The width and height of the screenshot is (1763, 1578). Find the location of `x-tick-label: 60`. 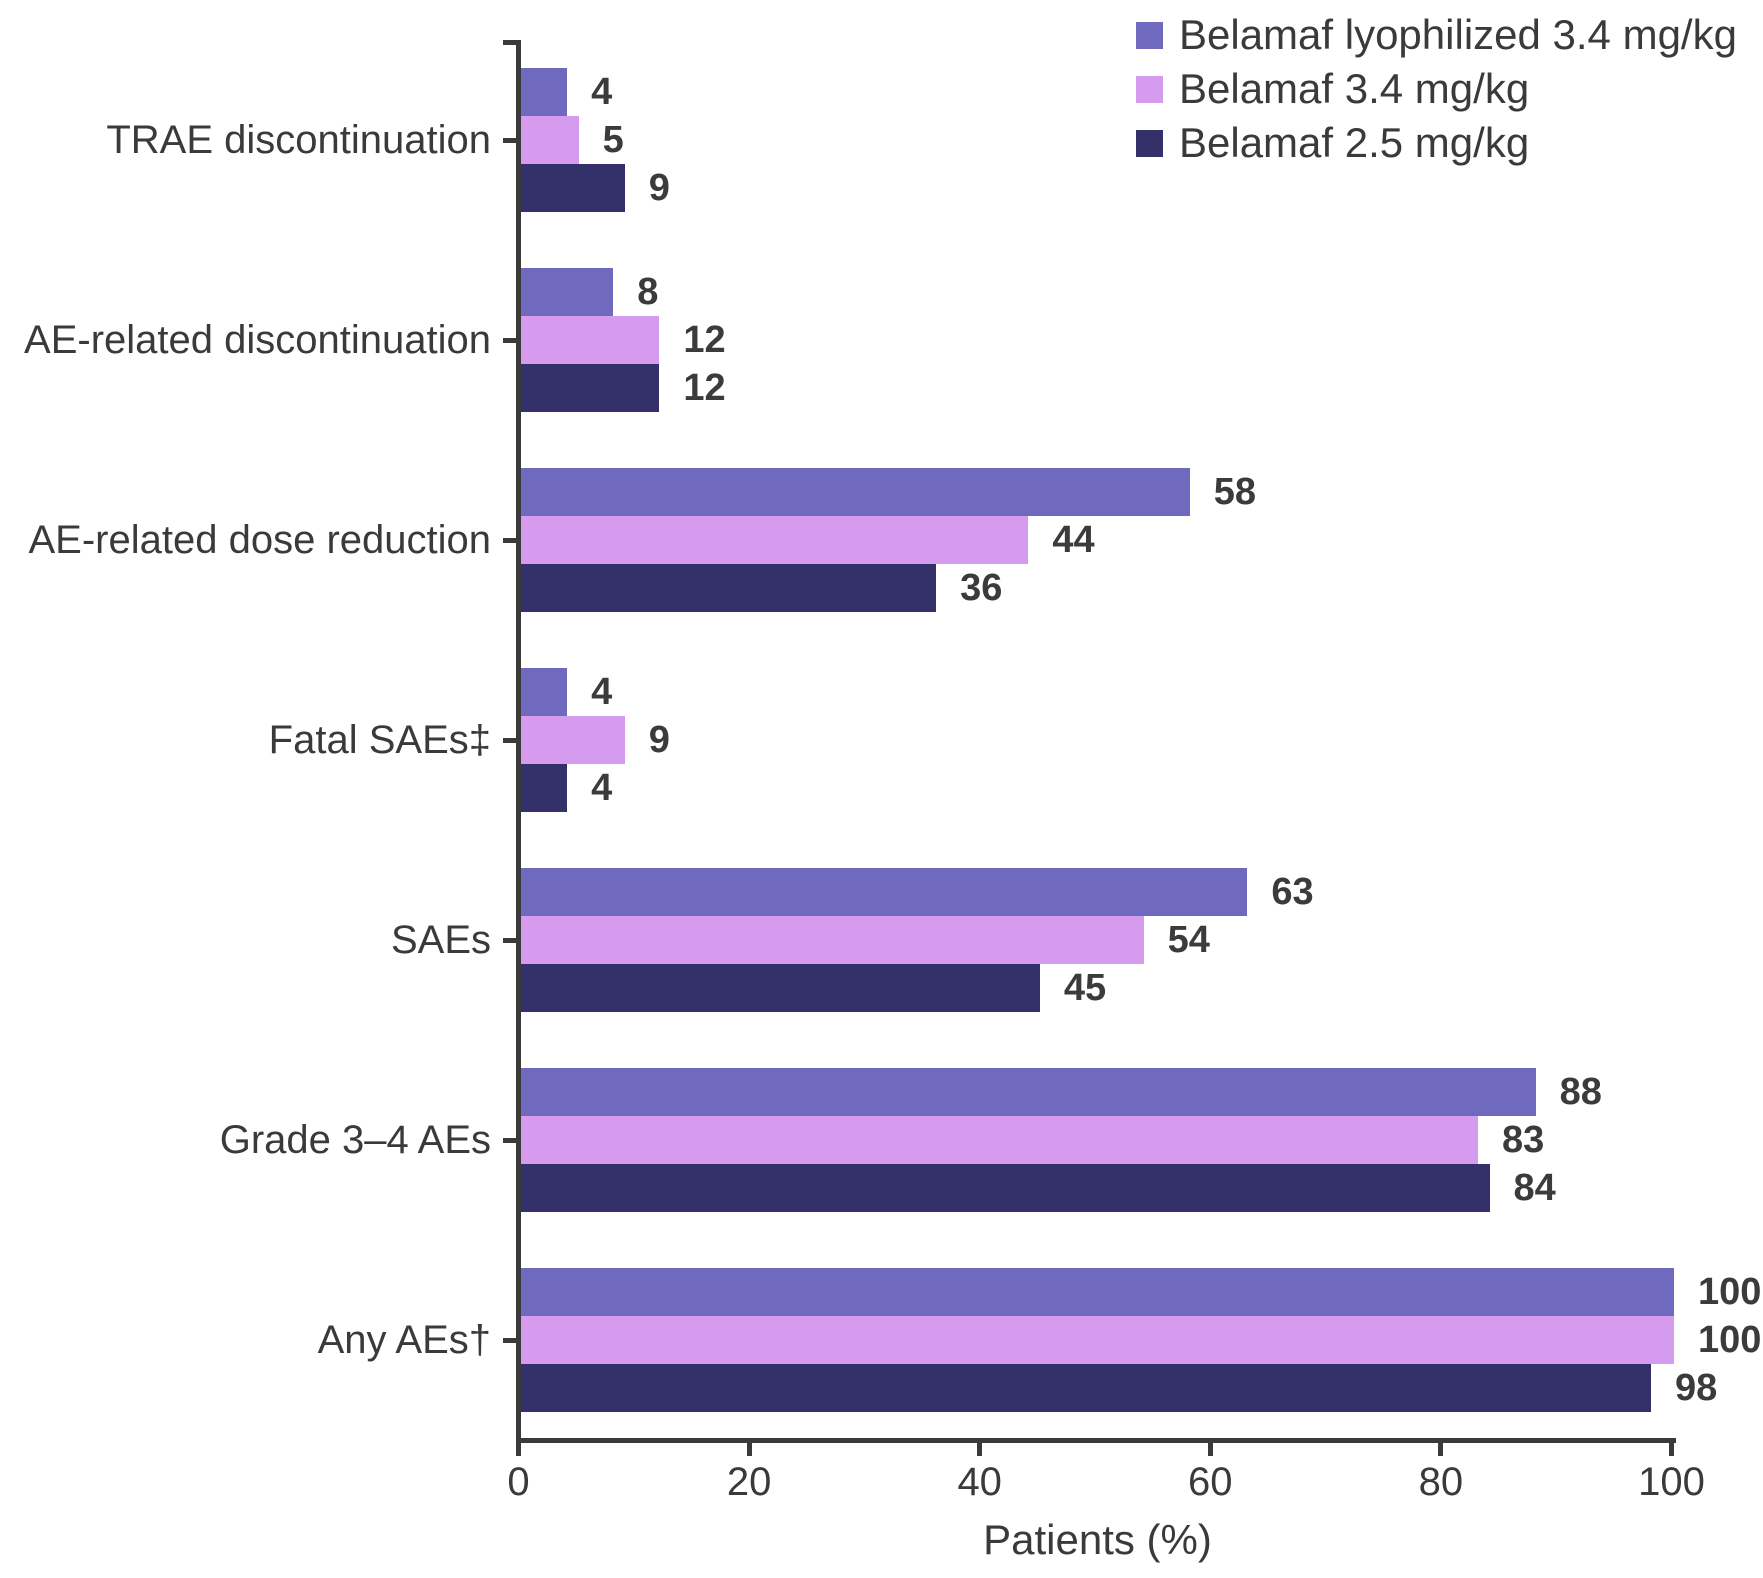

x-tick-label: 60 is located at coordinates (1210, 1482).